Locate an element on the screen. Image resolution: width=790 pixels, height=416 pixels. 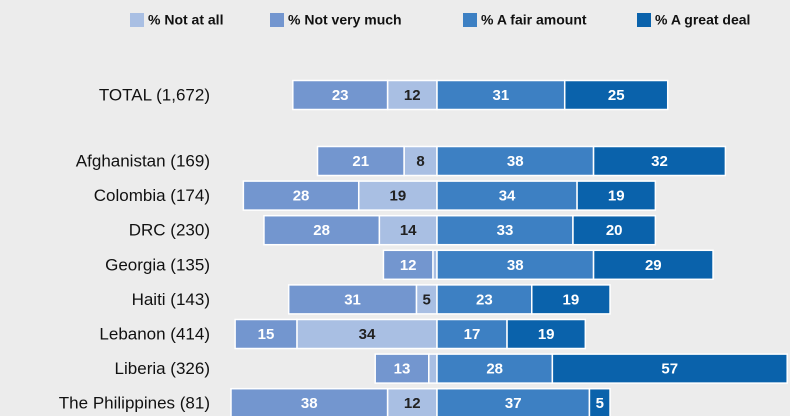
category-label: Afghanistan (169) is located at coordinates (143, 160).